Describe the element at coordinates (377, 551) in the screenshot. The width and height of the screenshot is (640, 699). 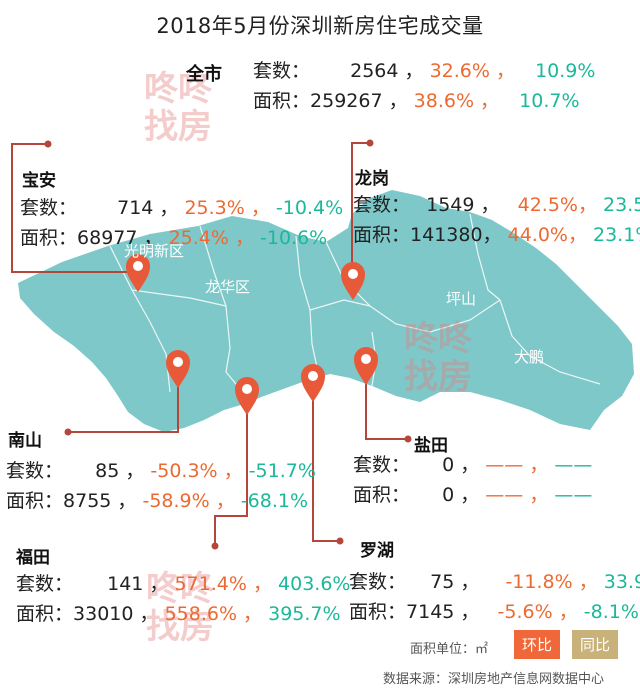
I see `region-name-luohu: 罗湖` at that location.